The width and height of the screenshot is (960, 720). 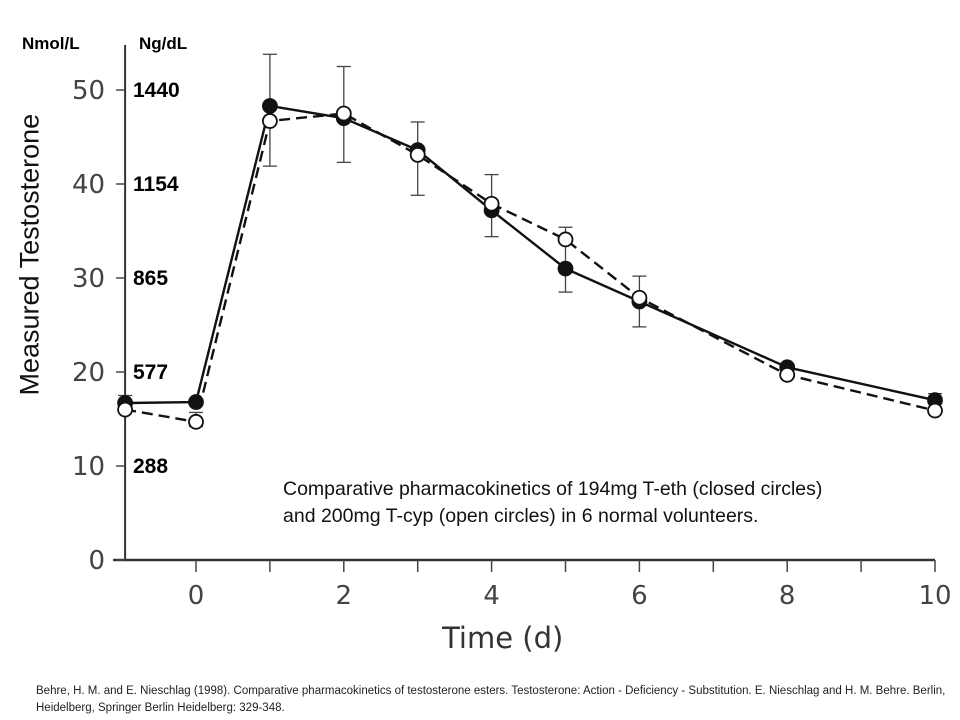 I want to click on ng-label-1440: 1440, so click(x=156, y=90).